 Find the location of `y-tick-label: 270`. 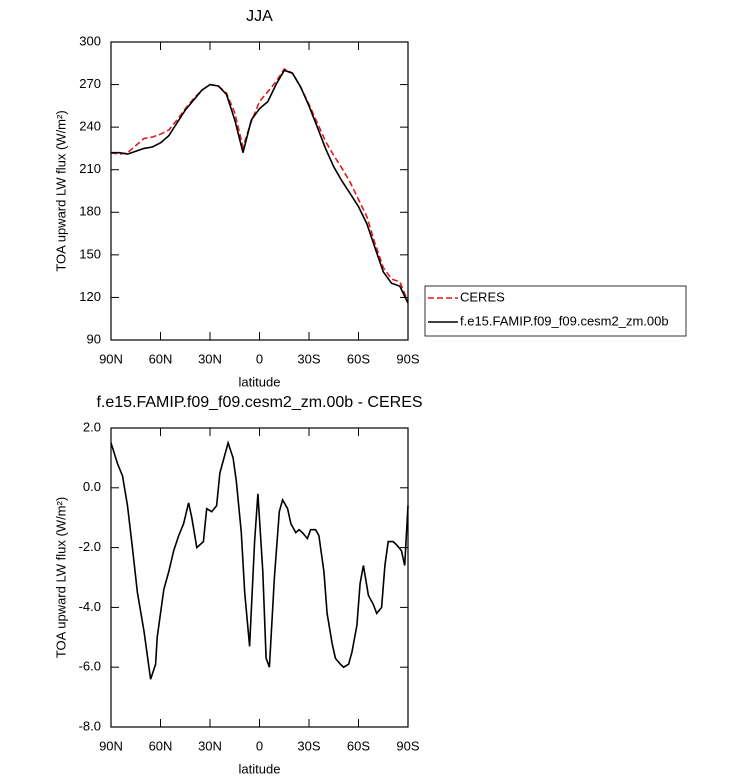

y-tick-label: 270 is located at coordinates (90, 83).